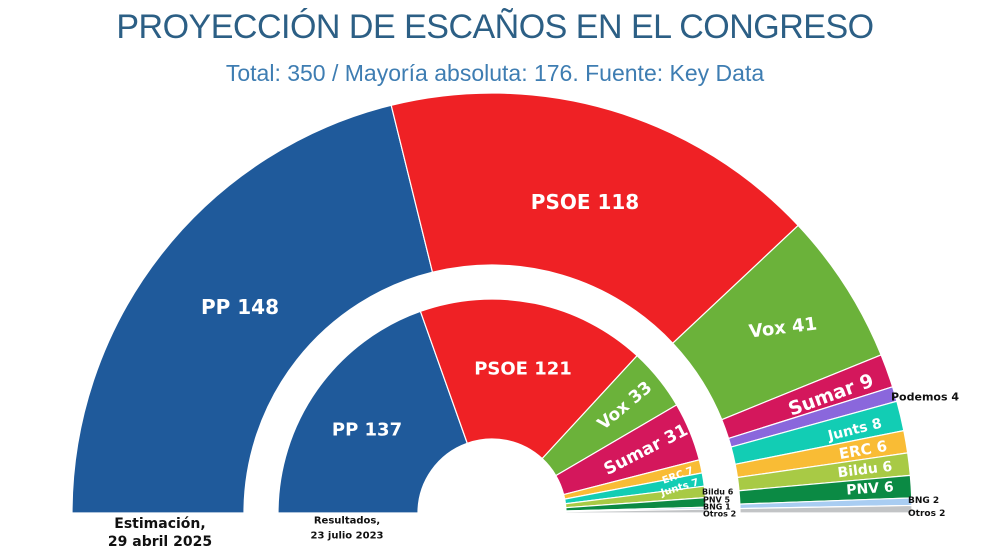 Image resolution: width=990 pixels, height=557 pixels. What do you see at coordinates (495, 27) in the screenshot?
I see `page-title: PROYECCIÓN DE ESCAÑOS EN EL CONGRESO` at bounding box center [495, 27].